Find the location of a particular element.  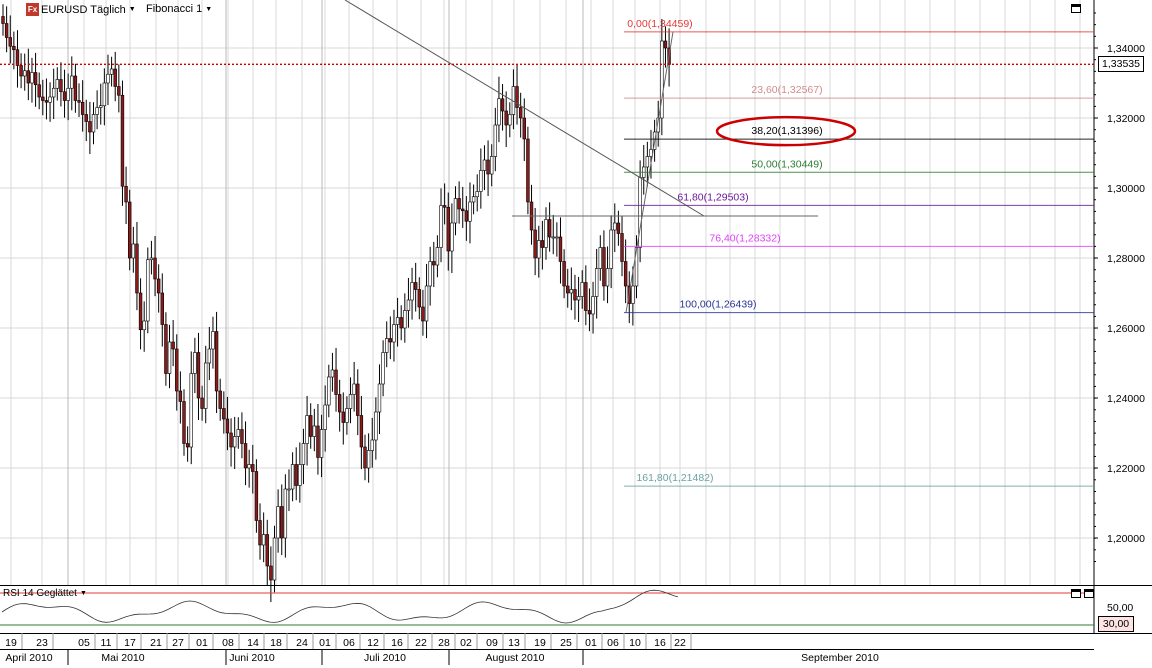

app-logo-icon: Fx is located at coordinates (32, 9).